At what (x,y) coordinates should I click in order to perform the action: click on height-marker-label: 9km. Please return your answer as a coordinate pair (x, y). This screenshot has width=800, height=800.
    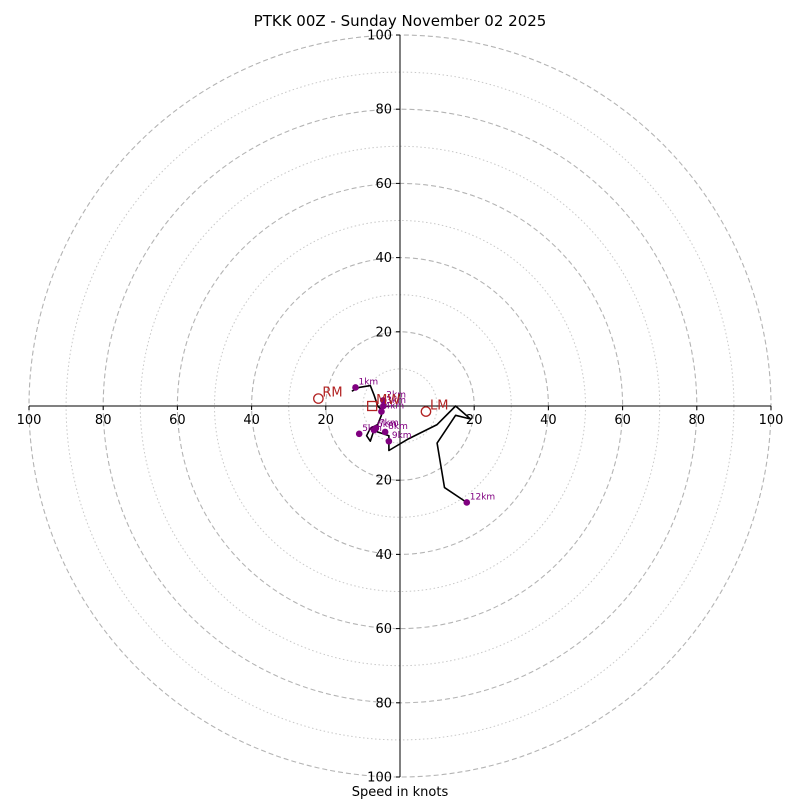
    Looking at the image, I should click on (402, 436).